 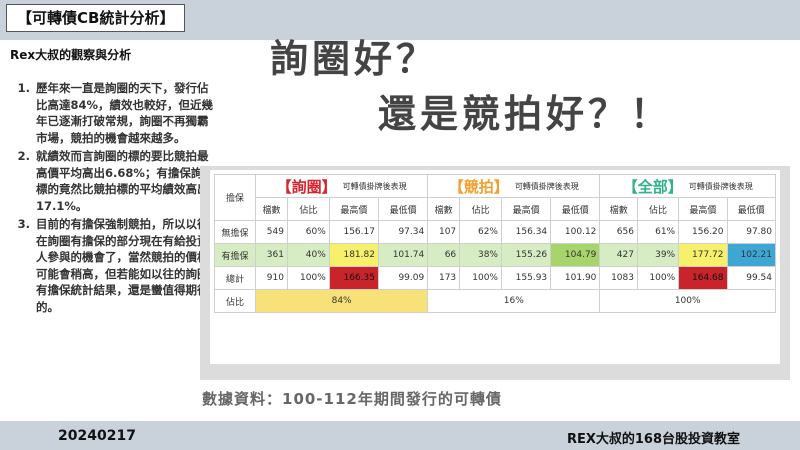 I want to click on table-cell: 66, so click(x=444, y=255).